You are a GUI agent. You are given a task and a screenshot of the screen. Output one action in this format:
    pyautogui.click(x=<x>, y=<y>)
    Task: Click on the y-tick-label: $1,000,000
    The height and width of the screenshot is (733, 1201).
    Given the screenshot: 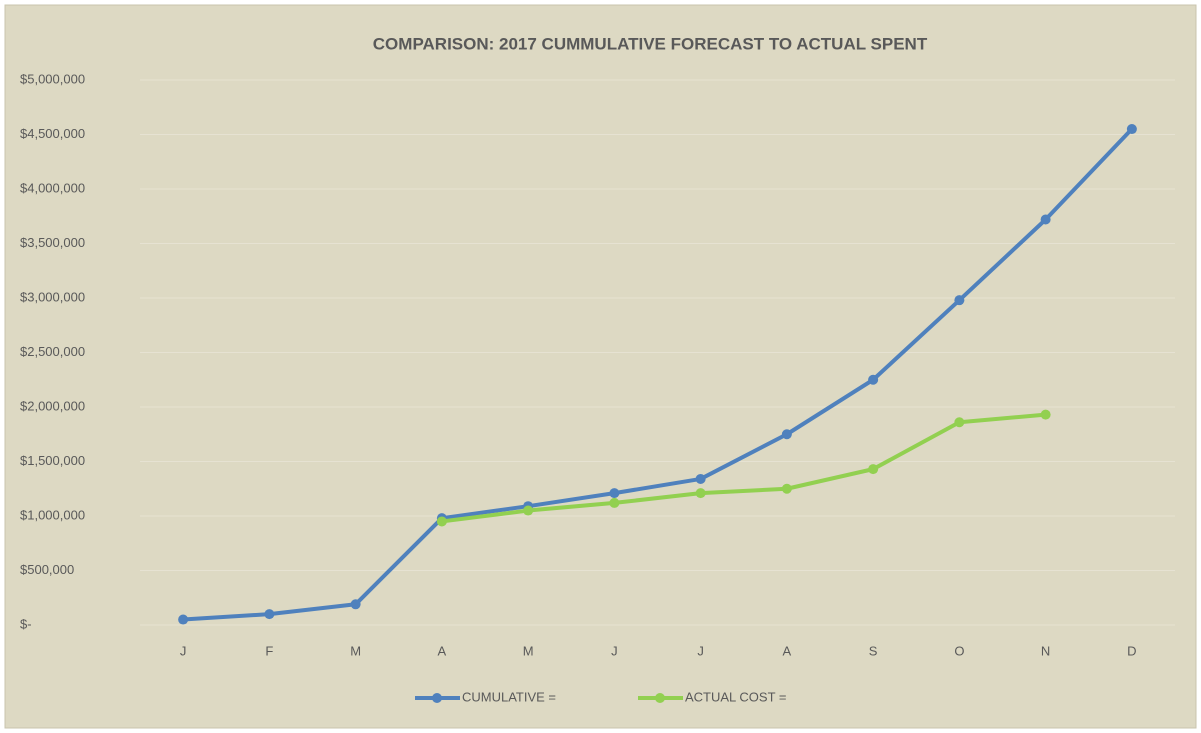 What is the action you would take?
    pyautogui.click(x=52, y=514)
    